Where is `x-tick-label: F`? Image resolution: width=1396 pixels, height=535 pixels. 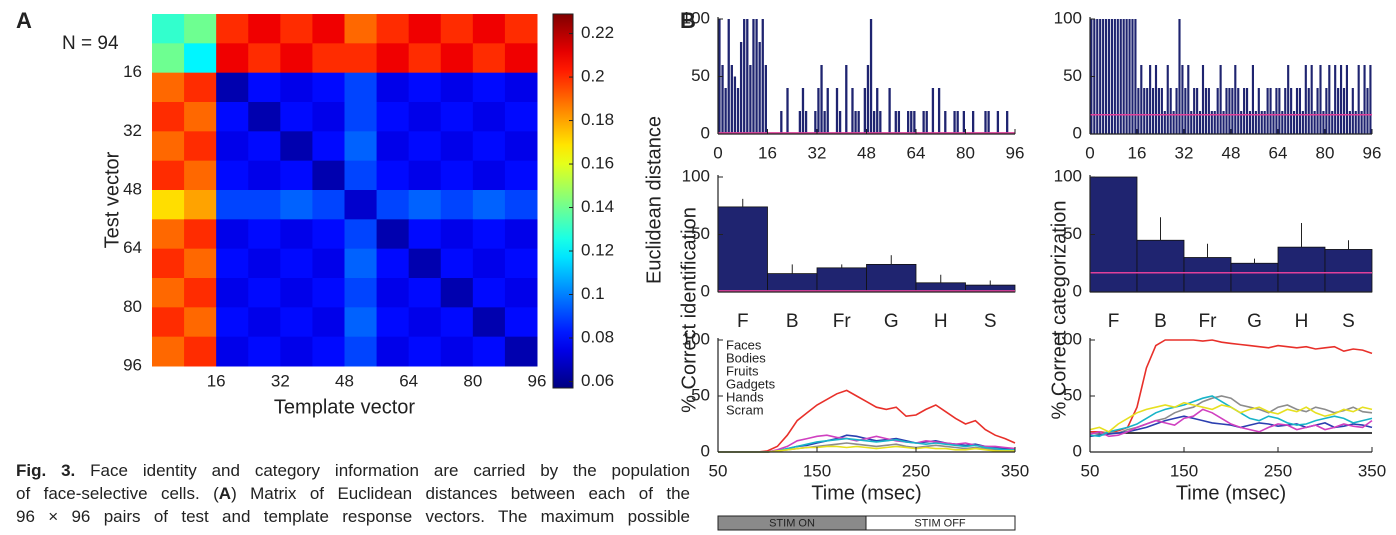
x-tick-label: F is located at coordinates (1114, 321).